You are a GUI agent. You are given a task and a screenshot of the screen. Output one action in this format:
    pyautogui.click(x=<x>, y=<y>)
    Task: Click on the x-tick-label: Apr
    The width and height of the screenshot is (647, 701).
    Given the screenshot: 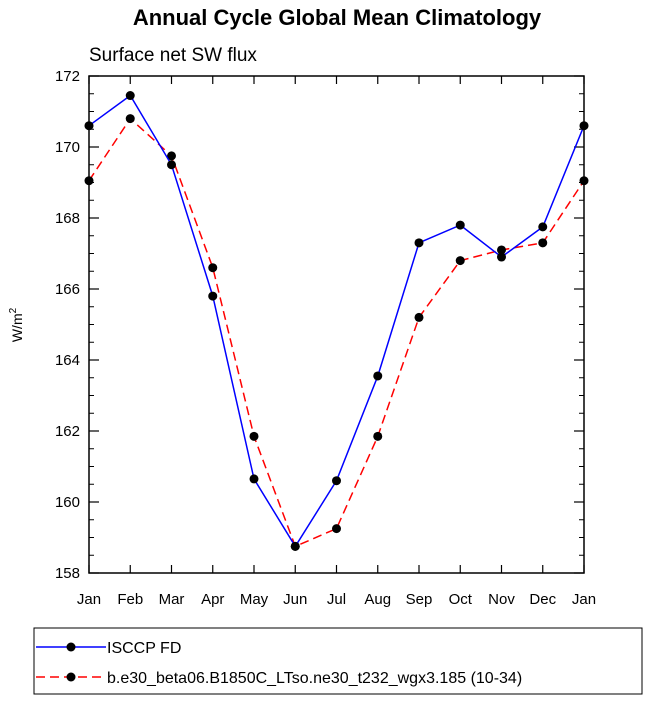 What is the action you would take?
    pyautogui.click(x=212, y=599)
    